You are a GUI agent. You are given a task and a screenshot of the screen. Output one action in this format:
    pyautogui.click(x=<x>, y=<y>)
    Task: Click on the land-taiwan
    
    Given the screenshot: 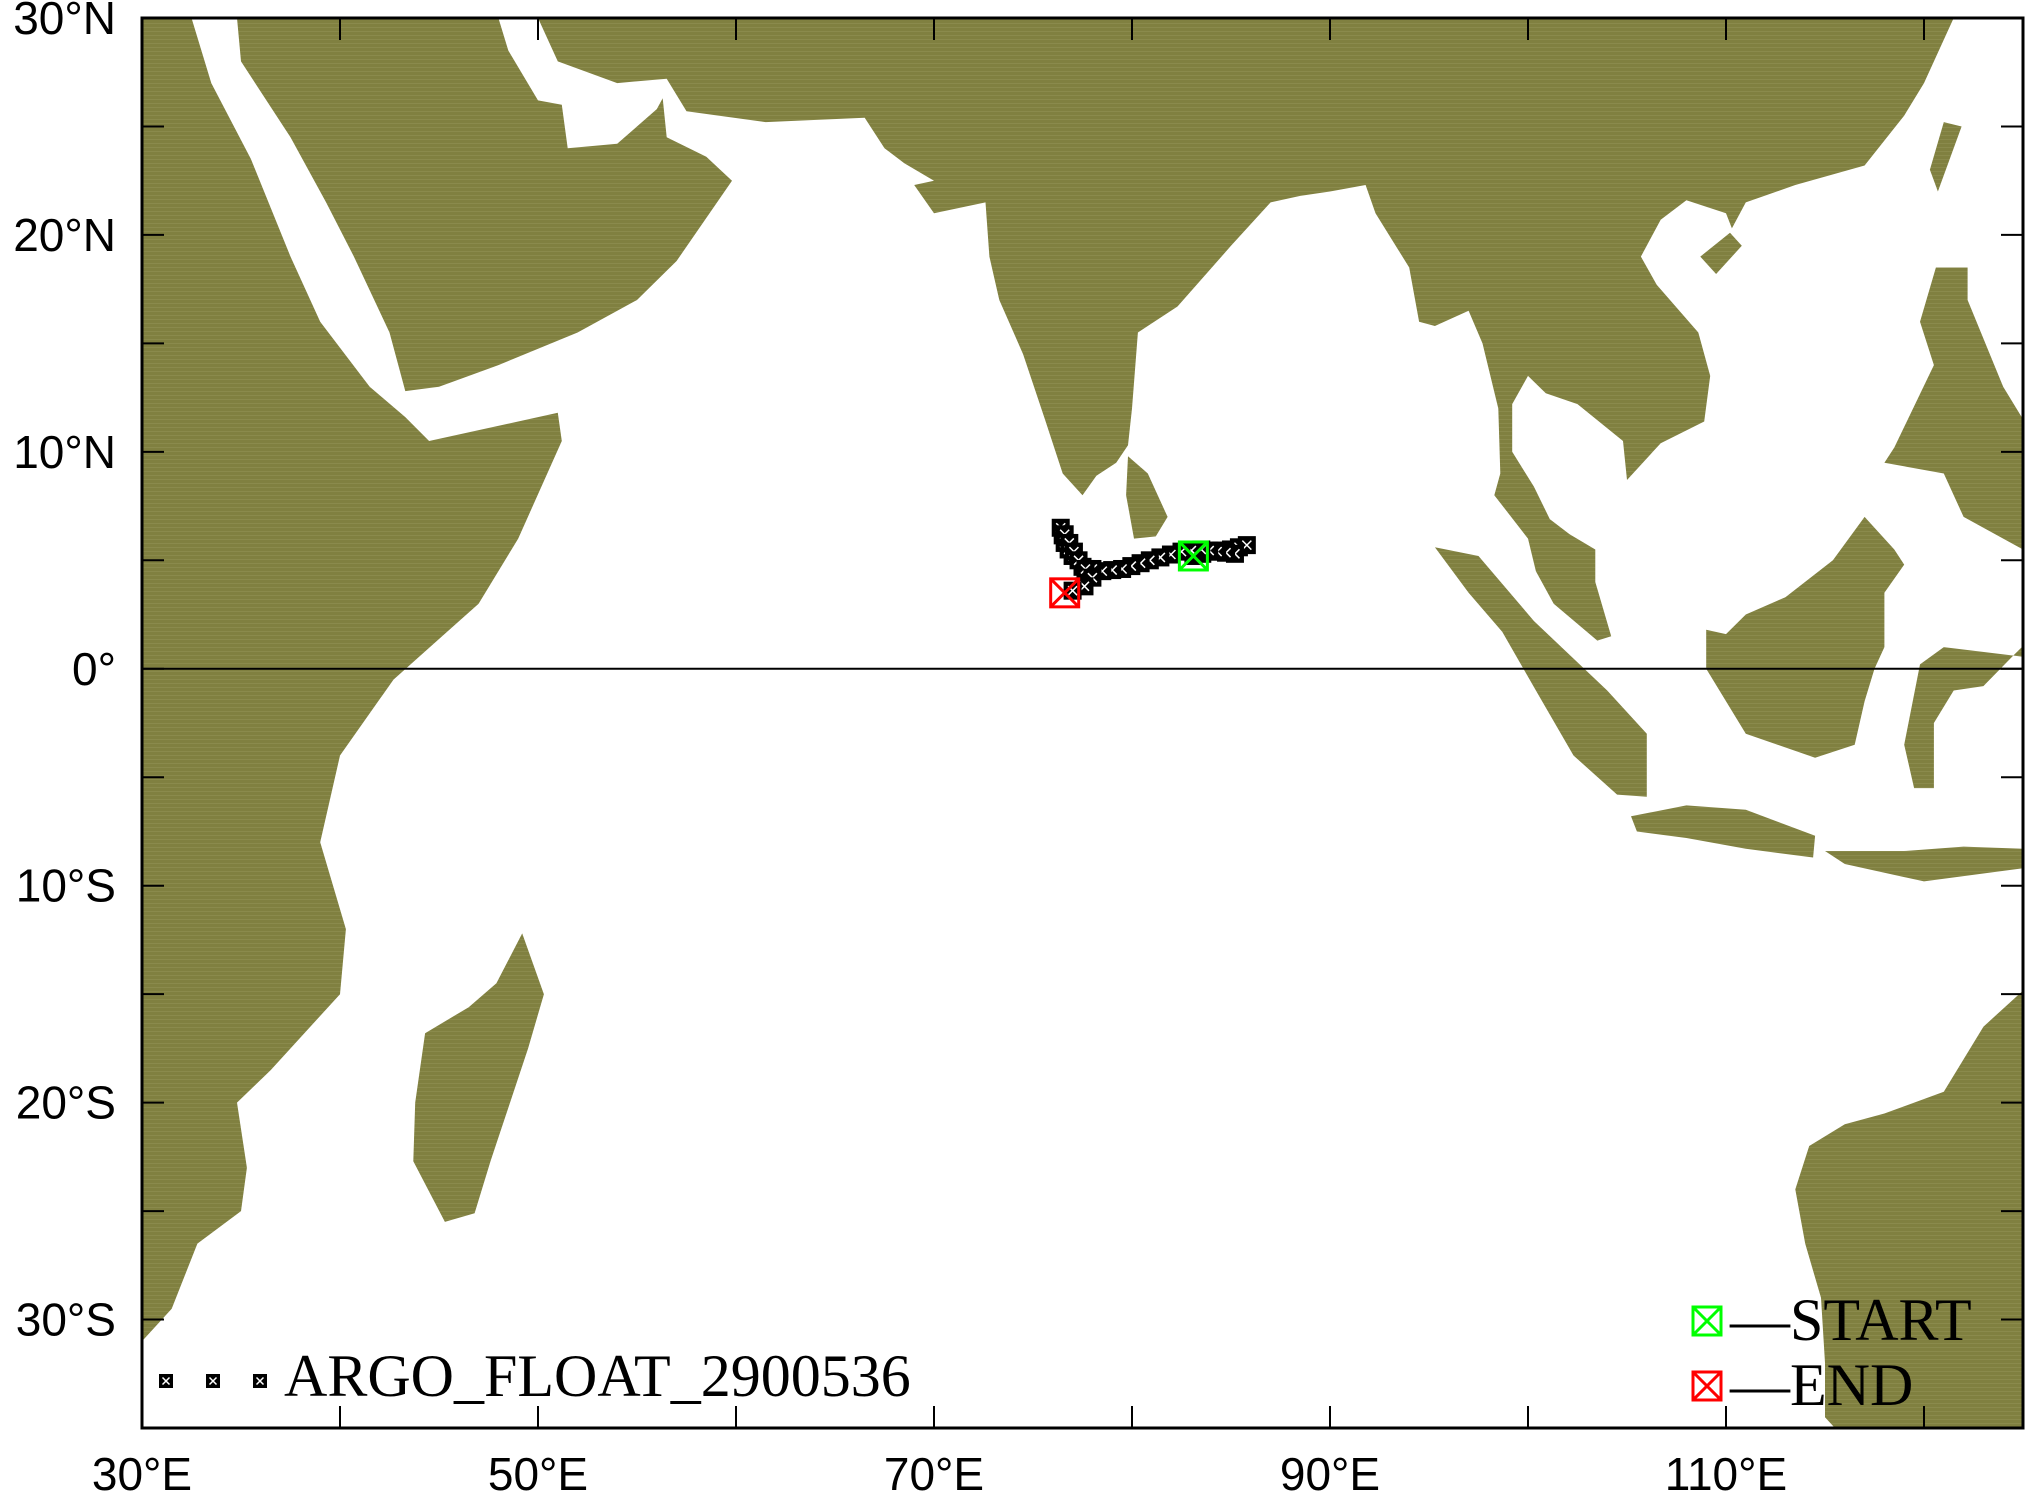 What is the action you would take?
    pyautogui.click(x=1945, y=157)
    